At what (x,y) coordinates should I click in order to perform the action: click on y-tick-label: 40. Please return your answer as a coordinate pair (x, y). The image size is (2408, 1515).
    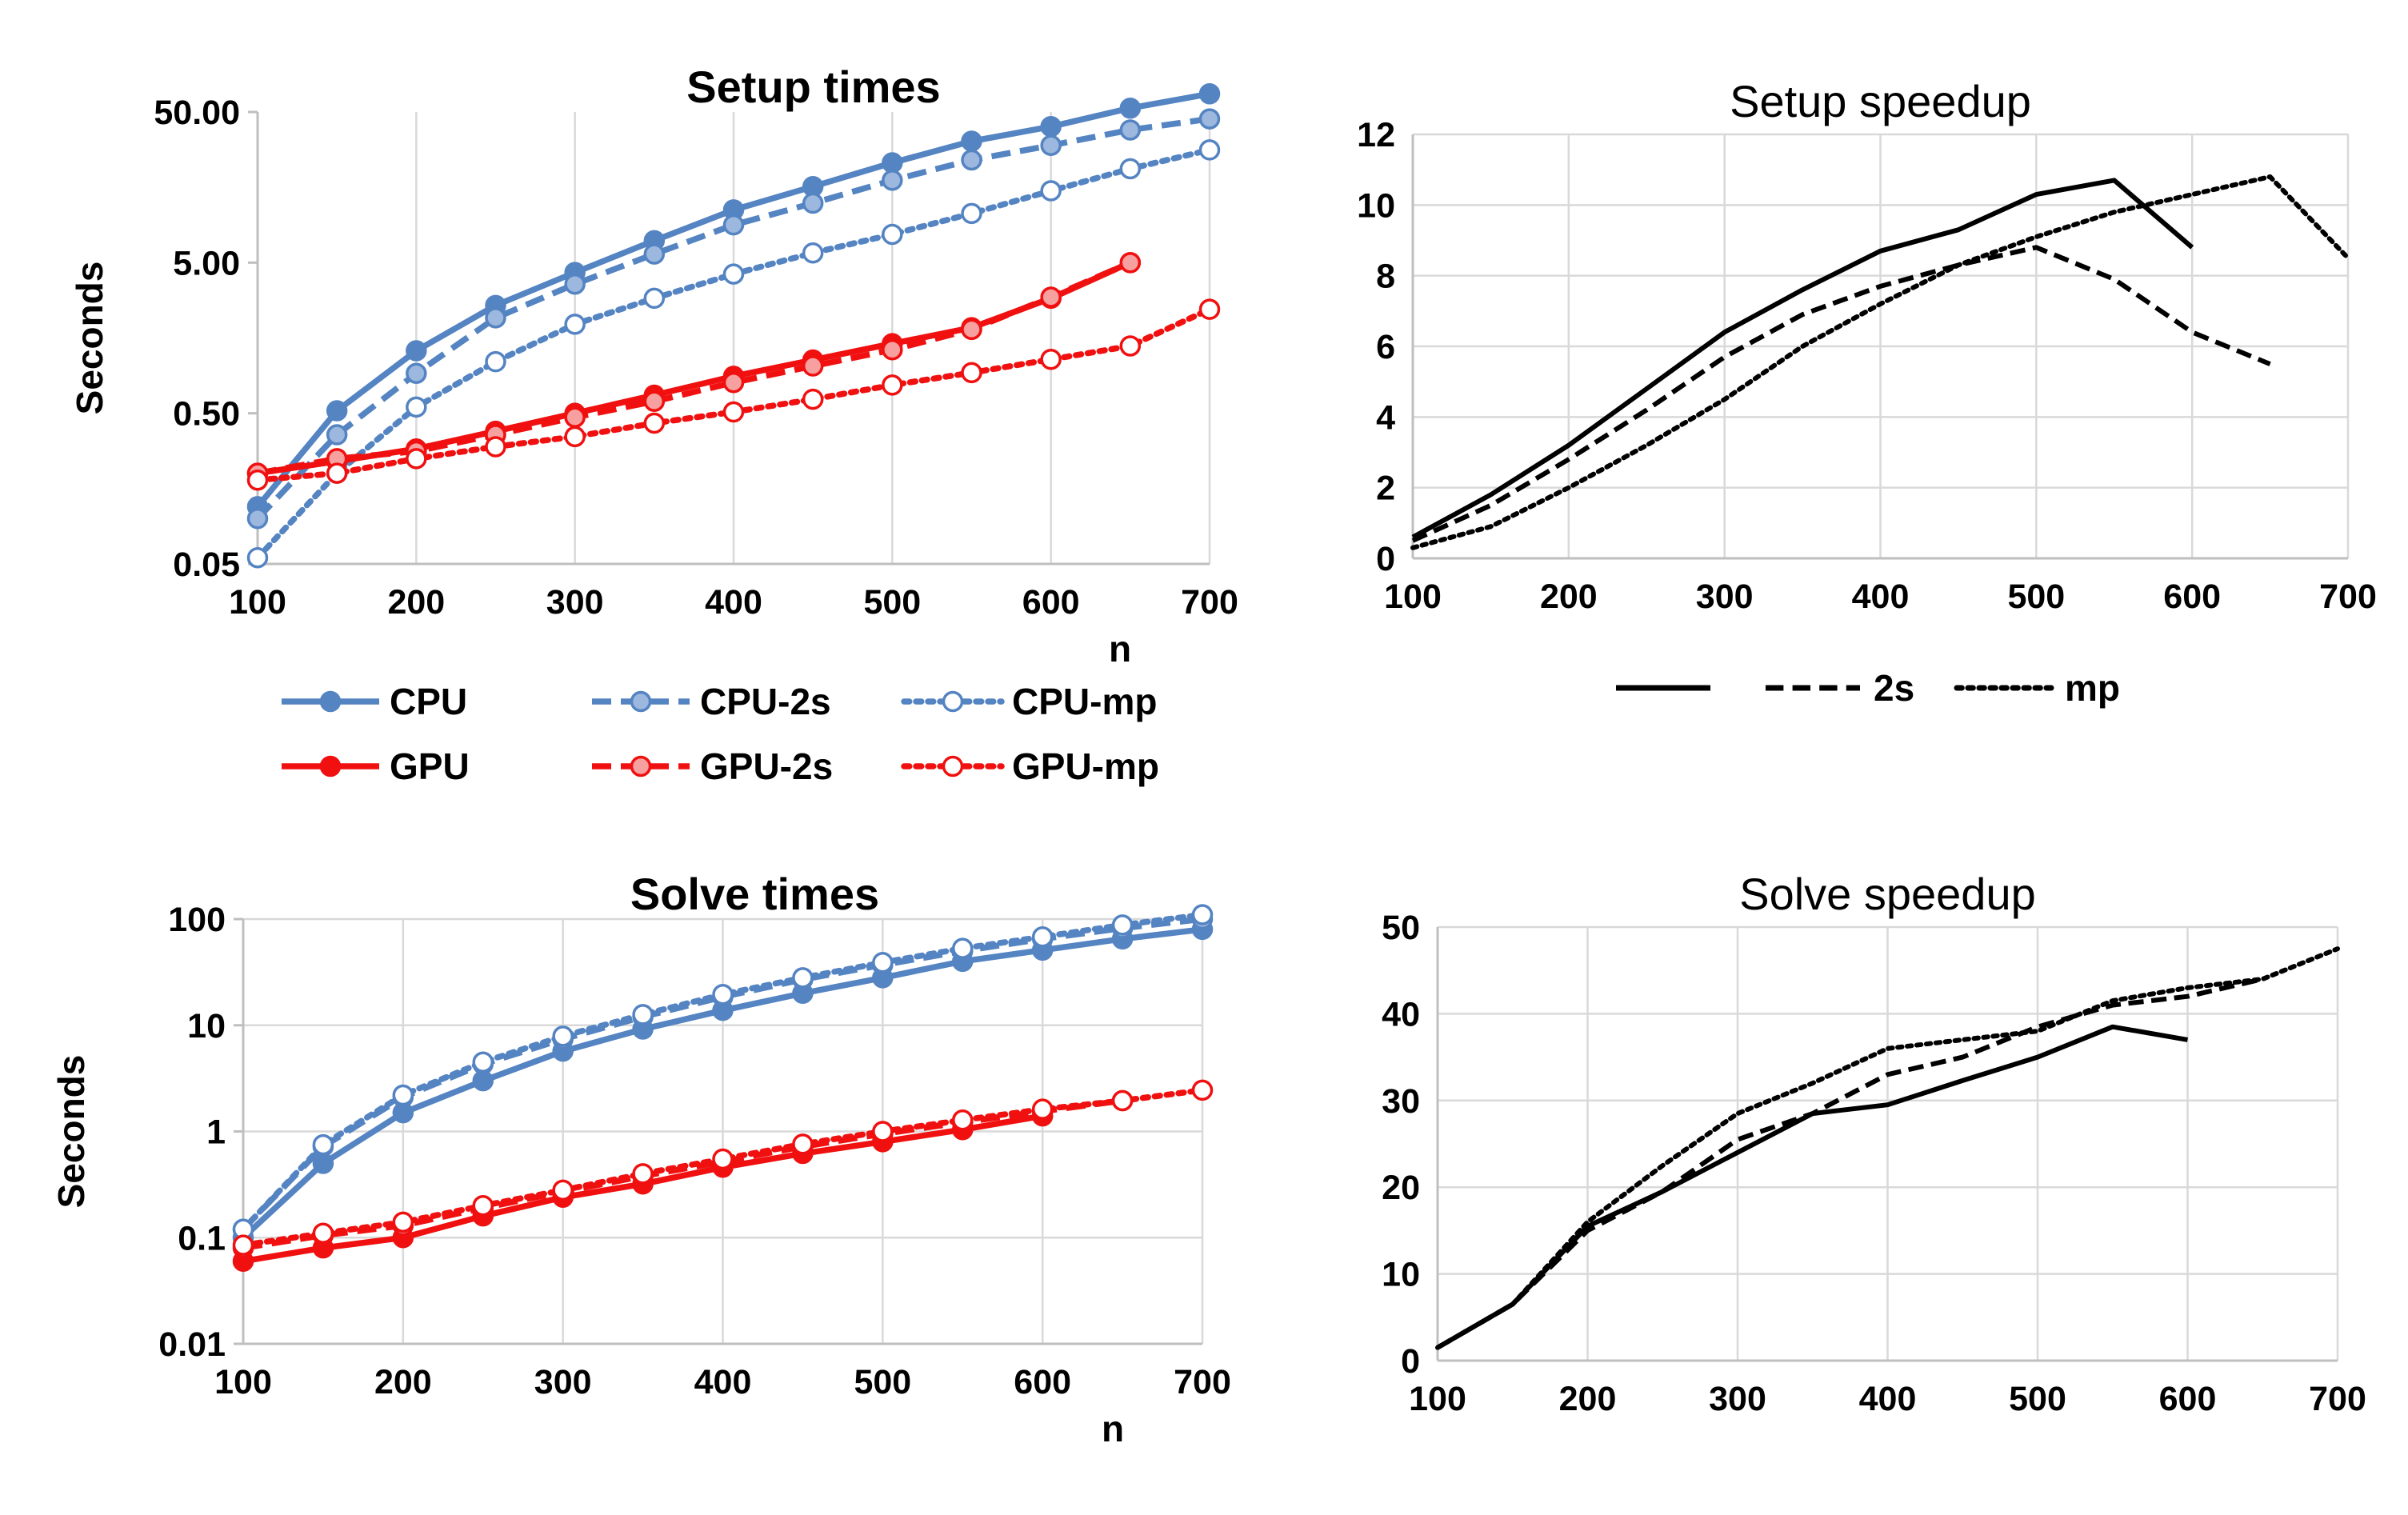
    Looking at the image, I should click on (1401, 1014).